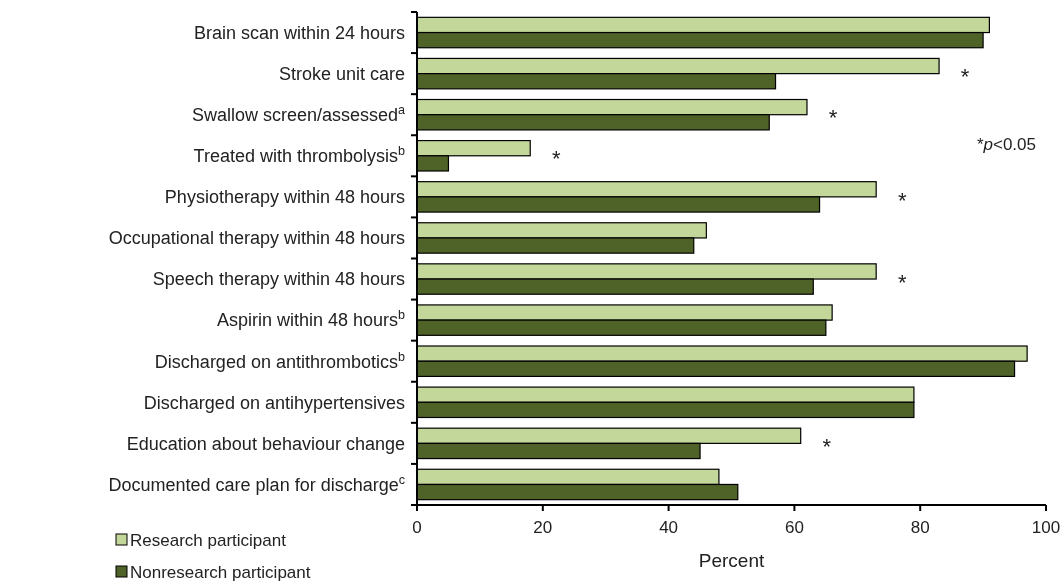 This screenshot has height=584, width=1063. Describe the element at coordinates (417, 527) in the screenshot. I see `x-tick-label: 0` at that location.